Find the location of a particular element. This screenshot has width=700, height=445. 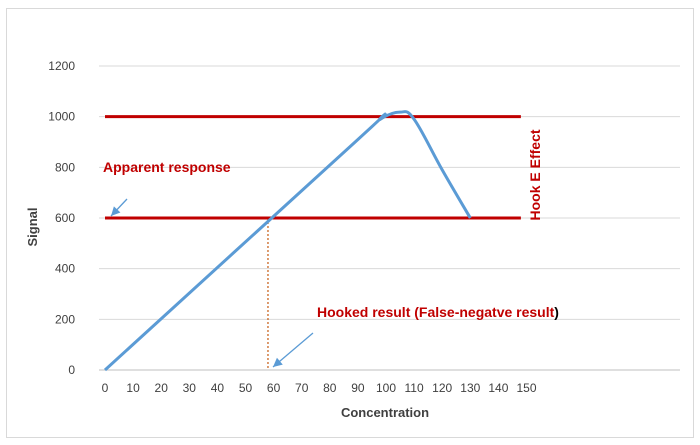

hooked-result-text: Hooked result (False-negatve result is located at coordinates (436, 312).